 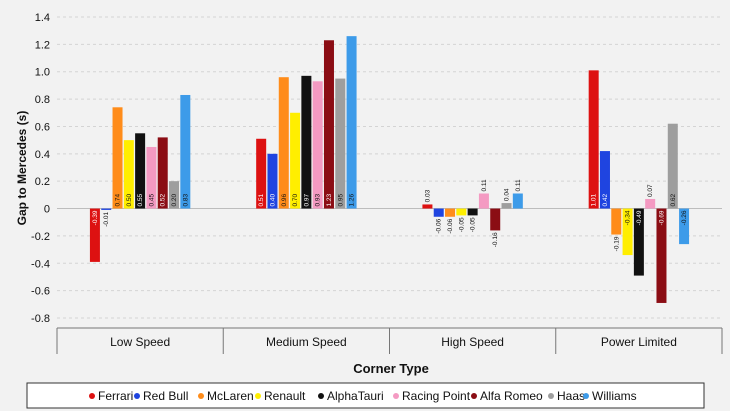 What do you see at coordinates (507, 194) in the screenshot?
I see `data-label: 0.04` at bounding box center [507, 194].